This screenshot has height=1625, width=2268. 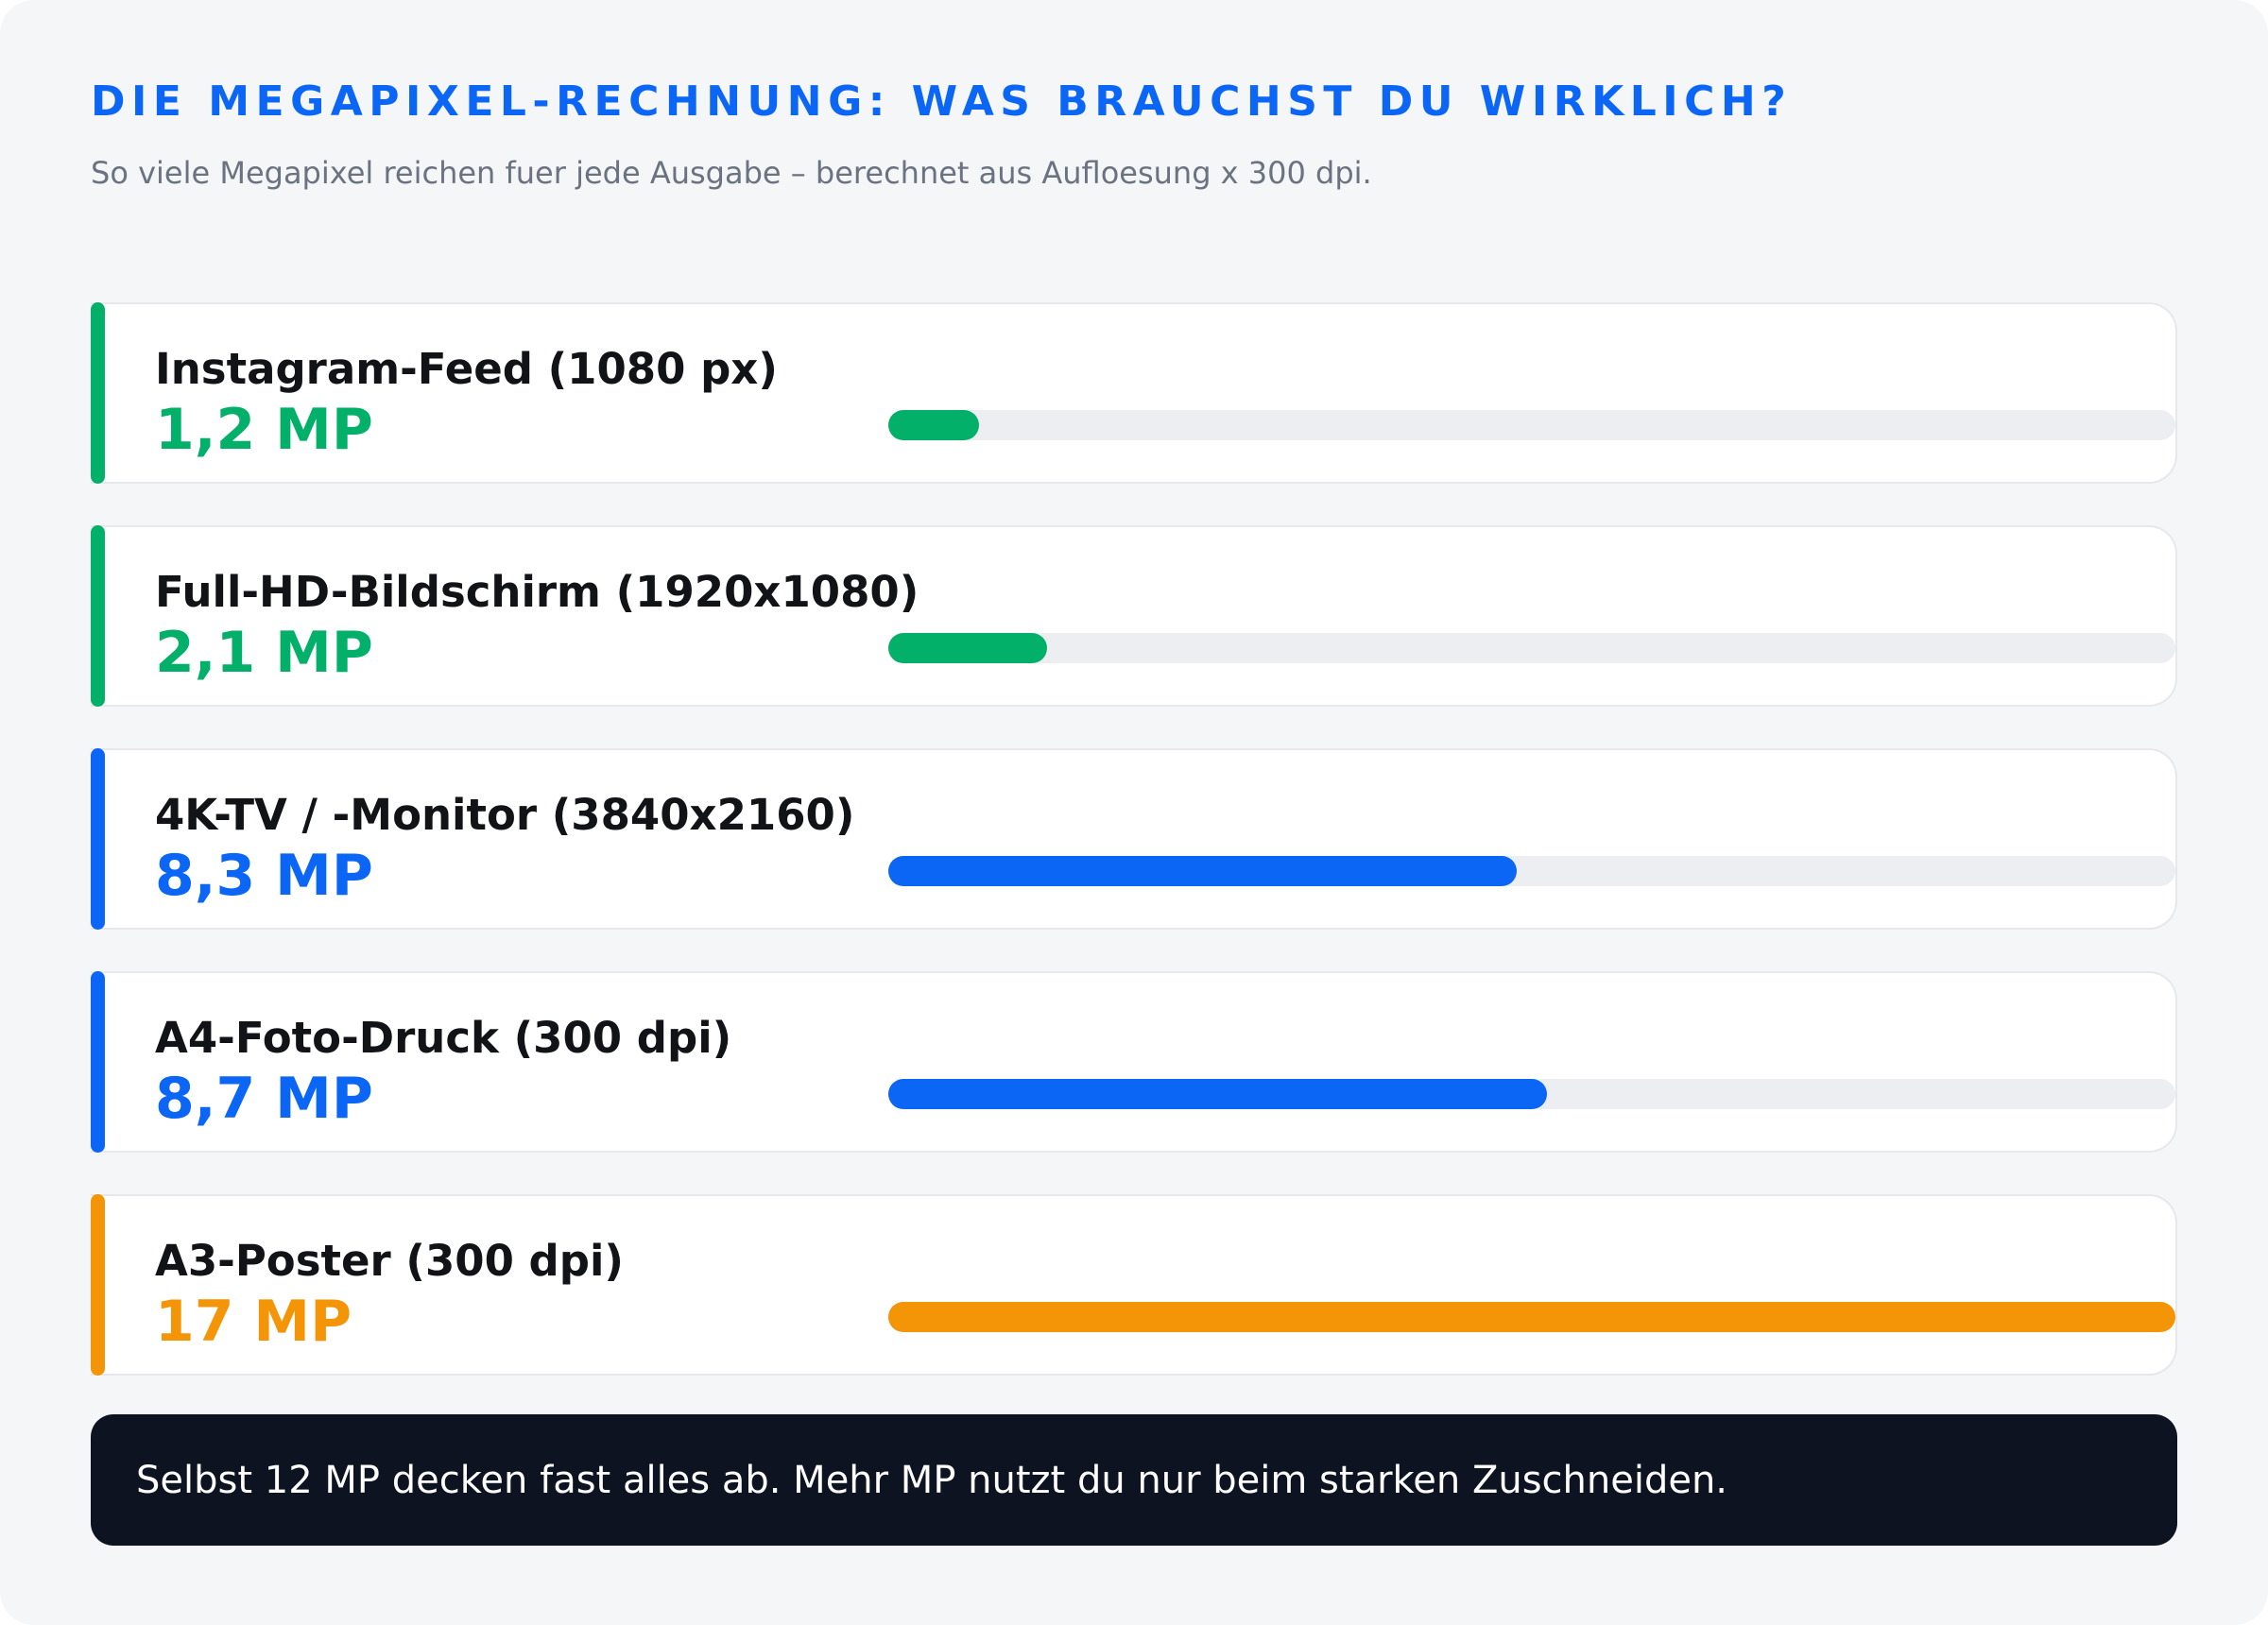 I want to click on value-label: 8,3 MP, so click(x=264, y=876).